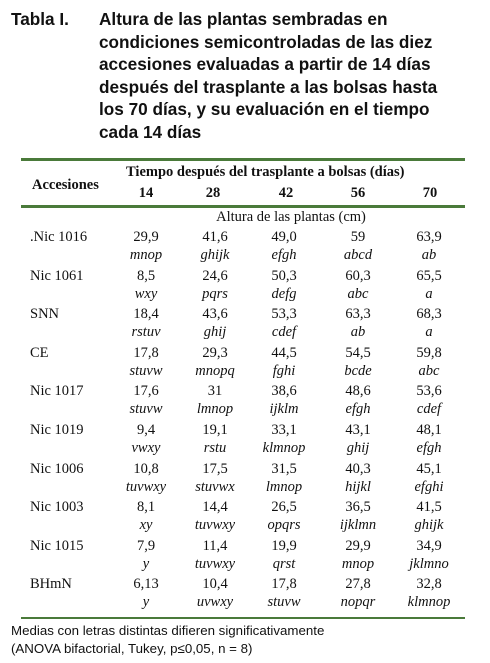  I want to click on table-top-rule, so click(243, 159).